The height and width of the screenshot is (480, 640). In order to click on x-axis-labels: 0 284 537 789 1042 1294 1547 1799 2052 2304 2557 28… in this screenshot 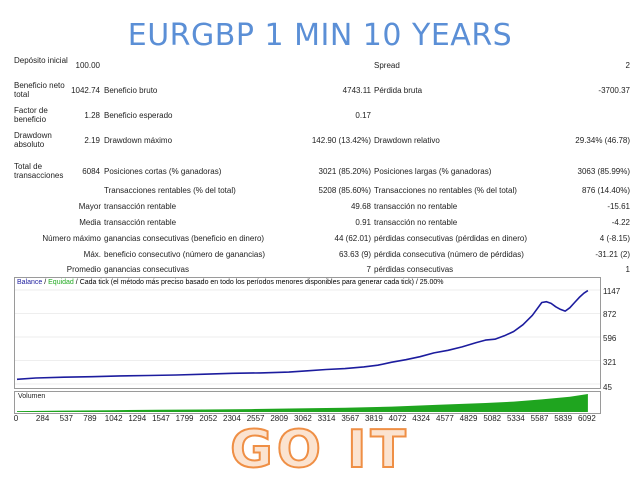, I will do `click(320, 420)`.